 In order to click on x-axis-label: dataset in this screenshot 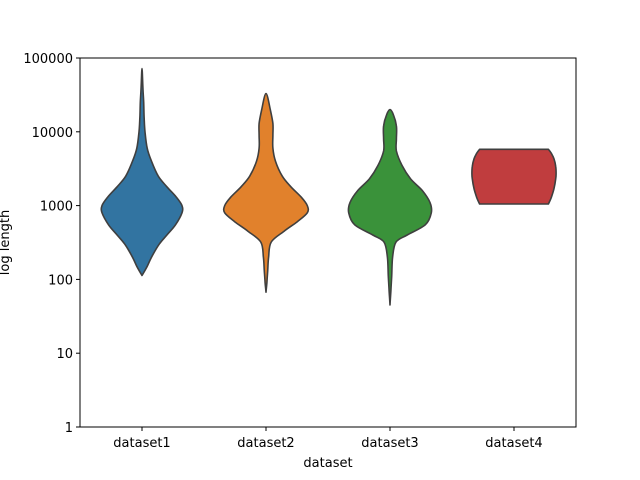, I will do `click(327, 463)`.